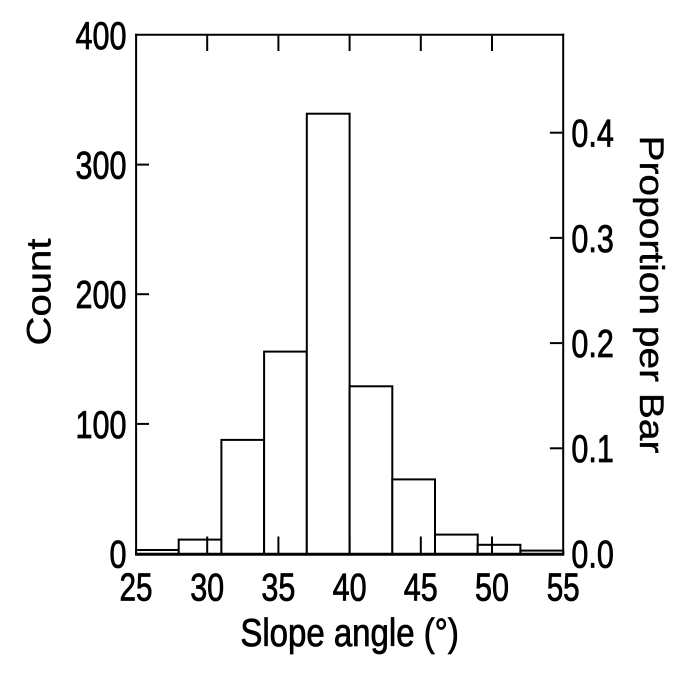  Describe the element at coordinates (421, 587) in the screenshot. I see `svg-text: 45` at that location.